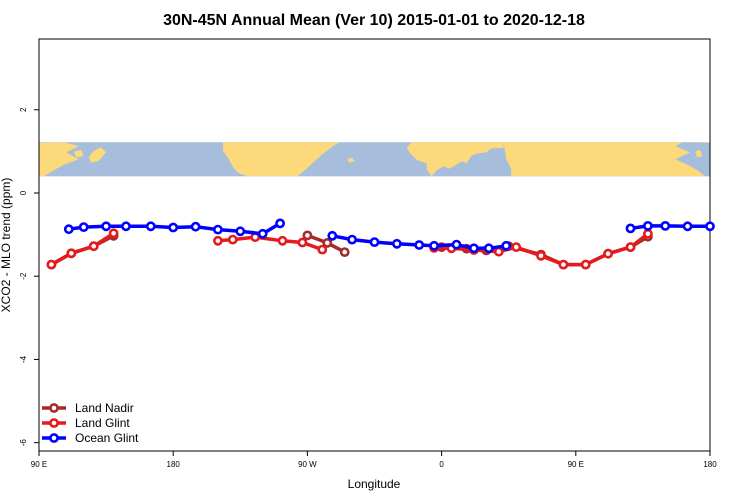  Describe the element at coordinates (23, 443) in the screenshot. I see `y-tick-label: -6` at that location.